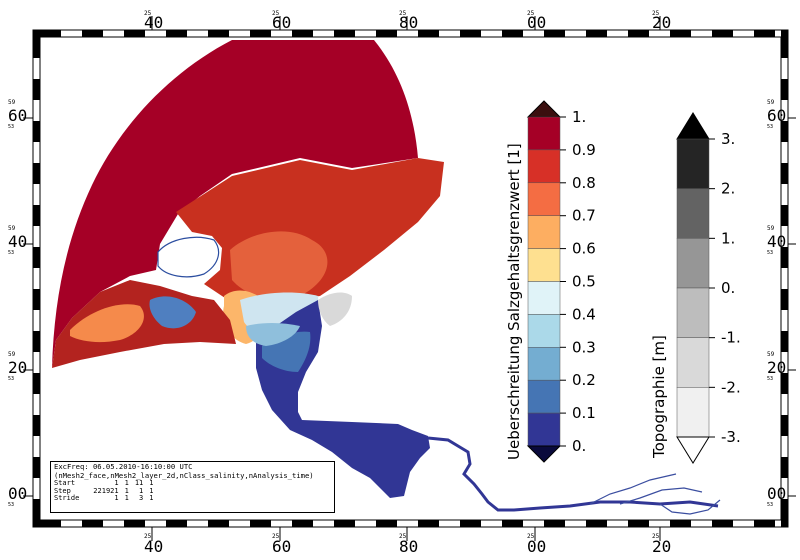  Describe the element at coordinates (731, 437) in the screenshot. I see `topo-tick-label: -3.` at that location.